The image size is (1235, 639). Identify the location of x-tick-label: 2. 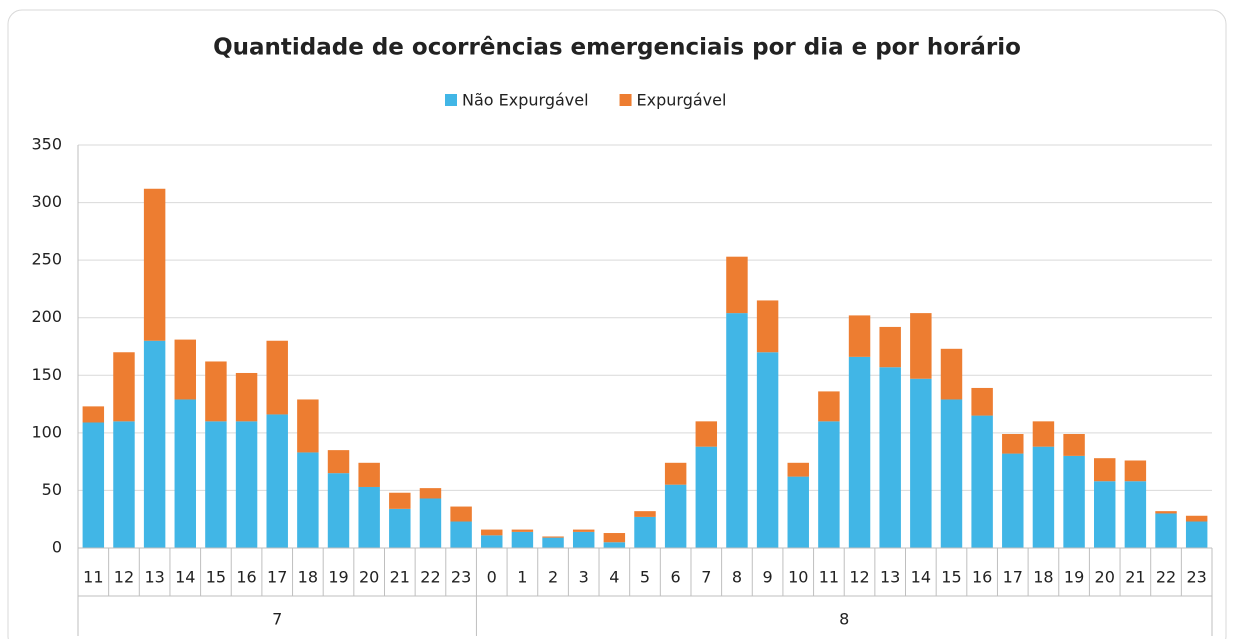
(553, 577).